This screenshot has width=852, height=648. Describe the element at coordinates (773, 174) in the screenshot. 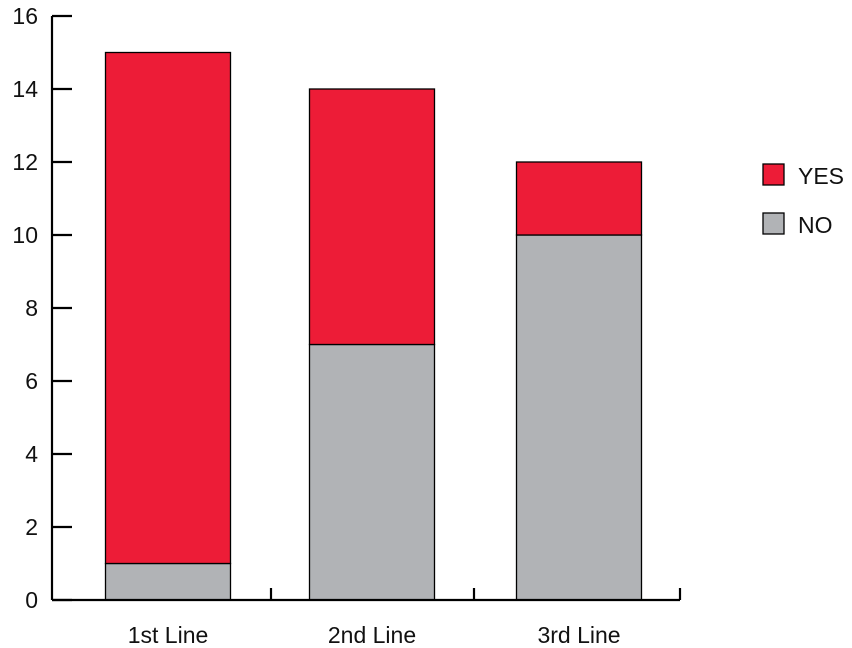

I see `legend-swatch-yes` at that location.